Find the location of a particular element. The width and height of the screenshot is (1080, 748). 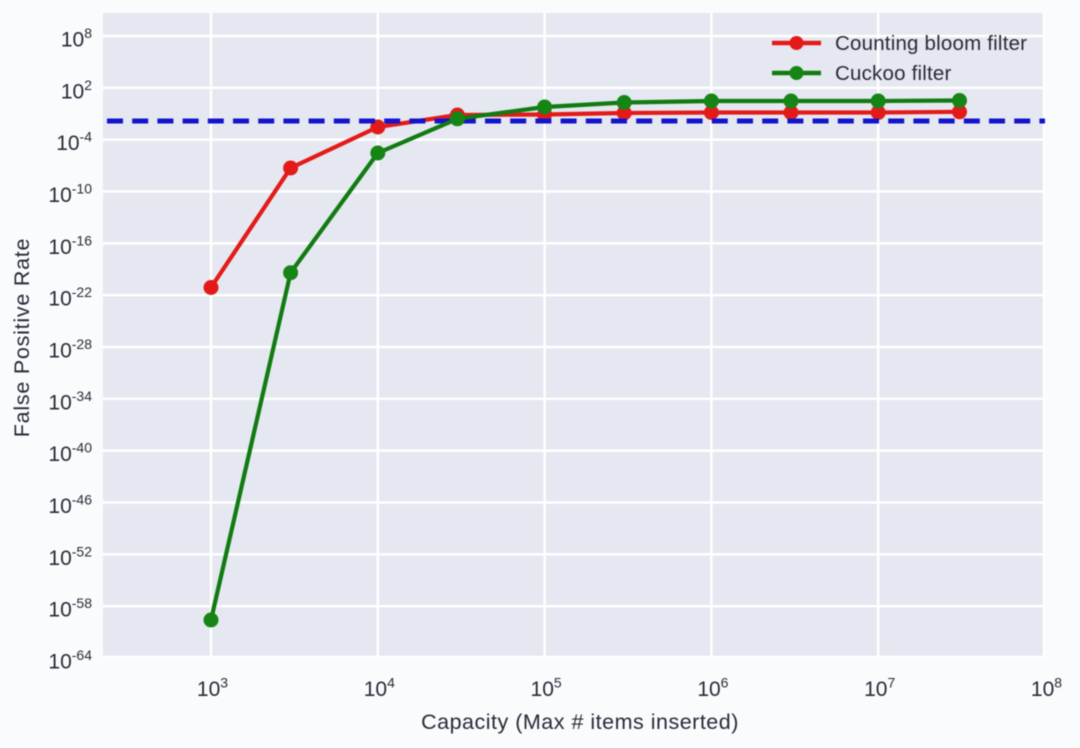

svg-text: 10⁻²² is located at coordinates (70, 297).